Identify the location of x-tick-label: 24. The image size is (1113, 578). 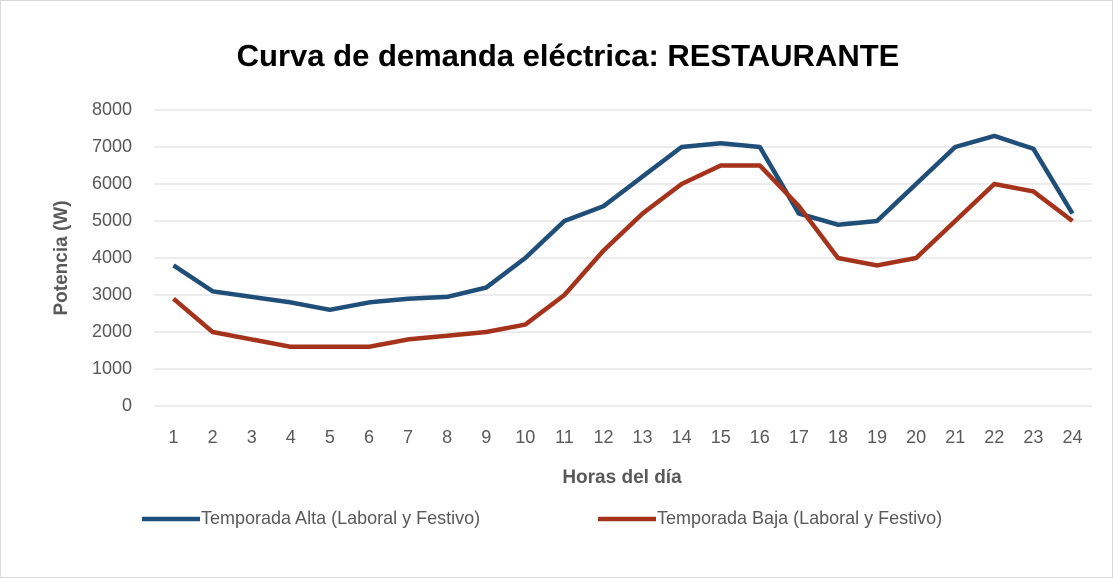
(1072, 437).